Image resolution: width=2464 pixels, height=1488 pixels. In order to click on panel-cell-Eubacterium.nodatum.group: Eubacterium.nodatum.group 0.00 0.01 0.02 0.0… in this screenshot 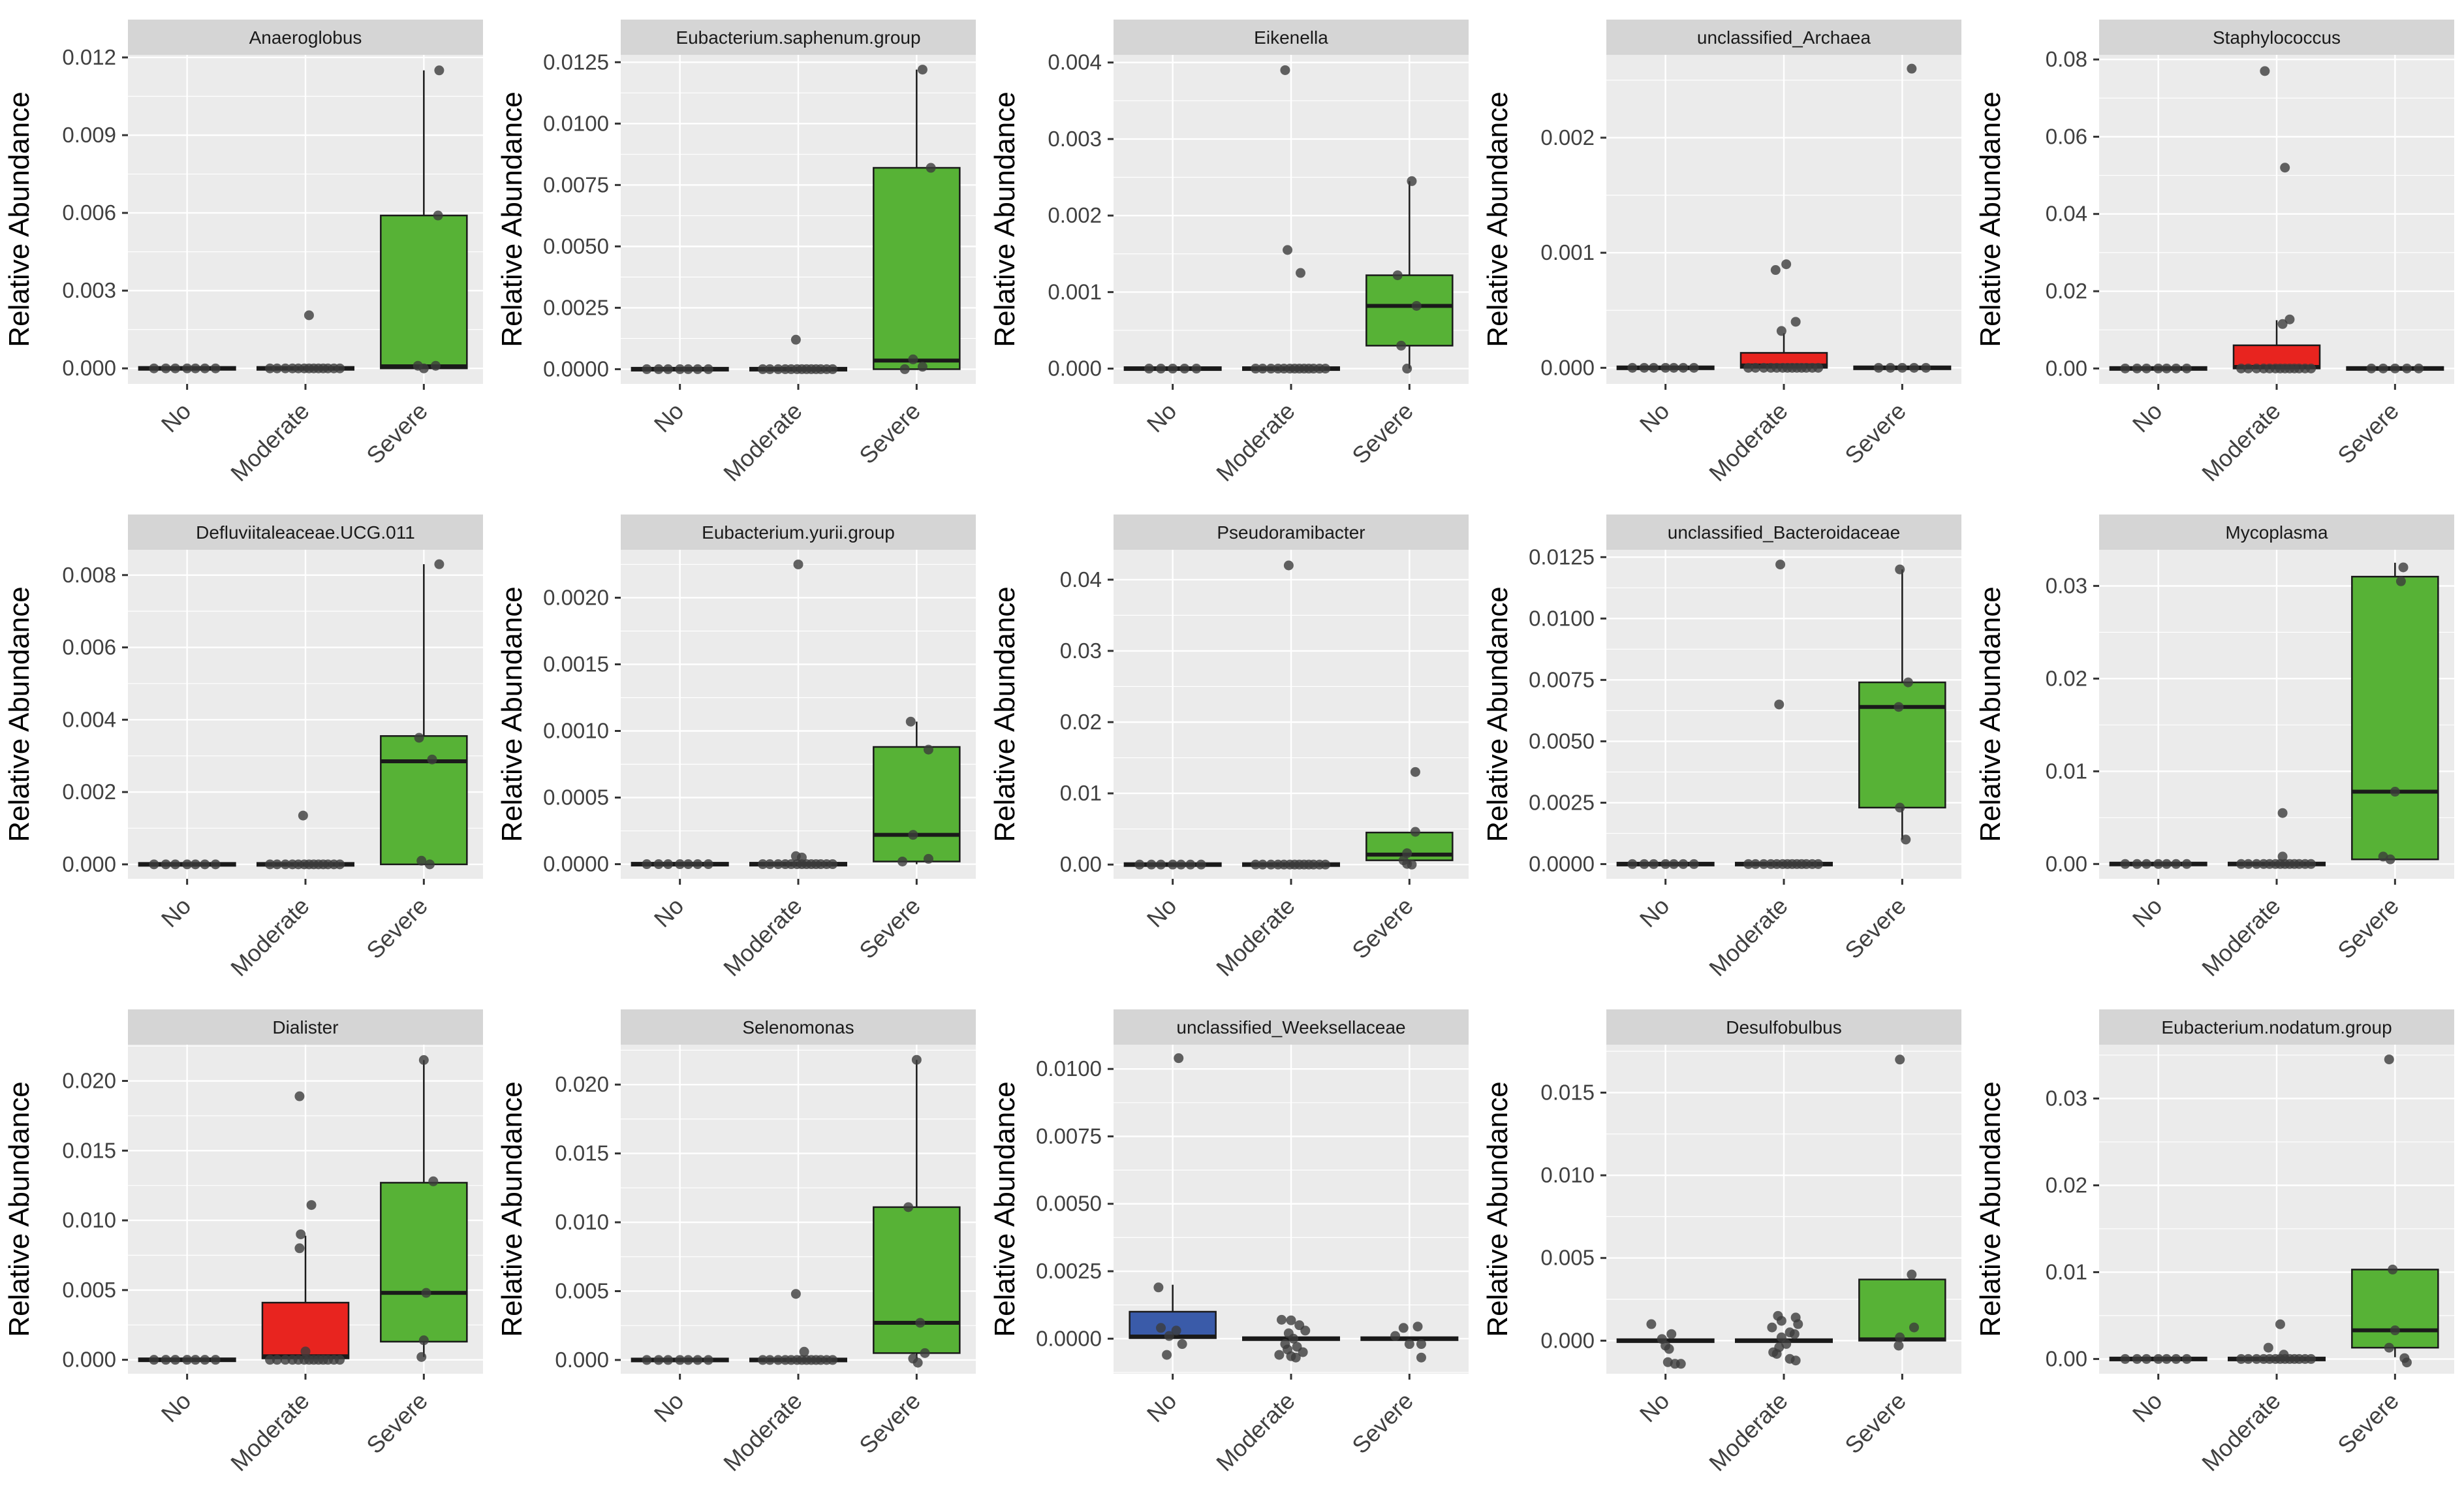, I will do `click(2217, 1237)`.